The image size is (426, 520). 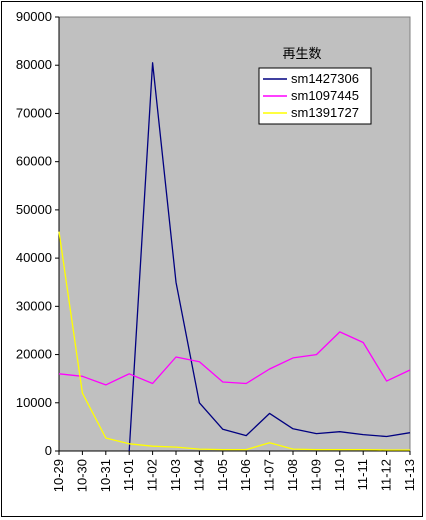 I want to click on series-line-sm1097445, so click(x=234, y=358).